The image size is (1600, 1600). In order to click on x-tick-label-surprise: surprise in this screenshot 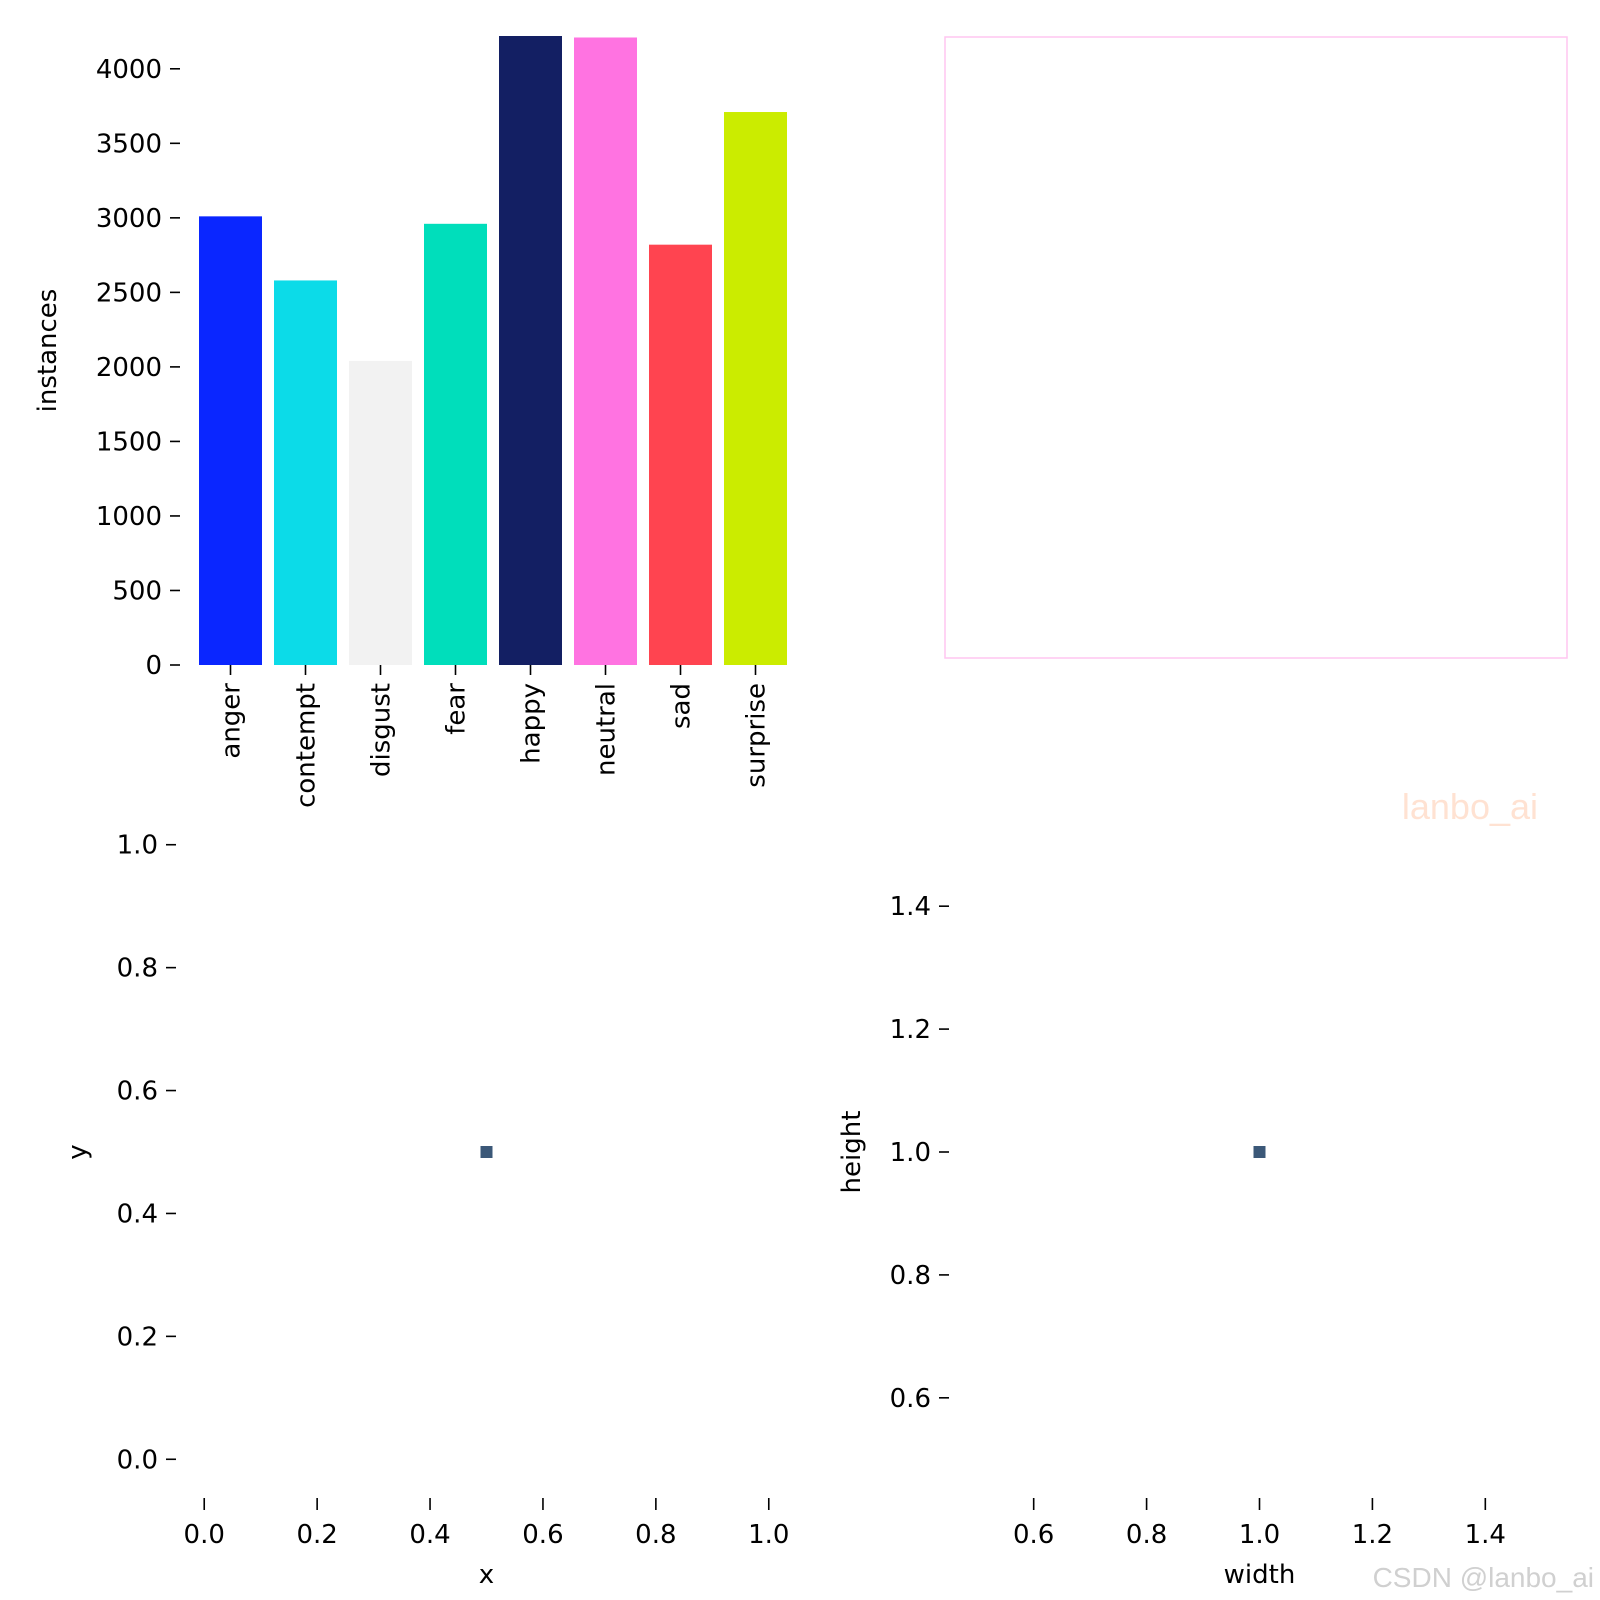, I will do `click(757, 735)`.